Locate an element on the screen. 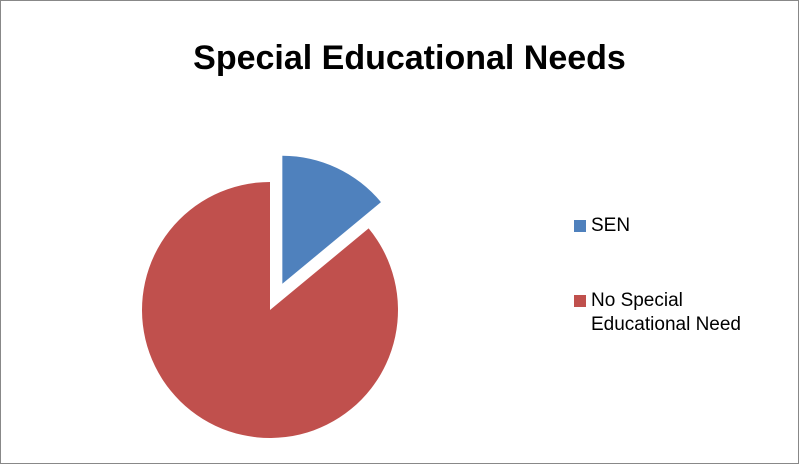 This screenshot has height=465, width=799. legend-label: No Special Educational Need is located at coordinates (666, 312).